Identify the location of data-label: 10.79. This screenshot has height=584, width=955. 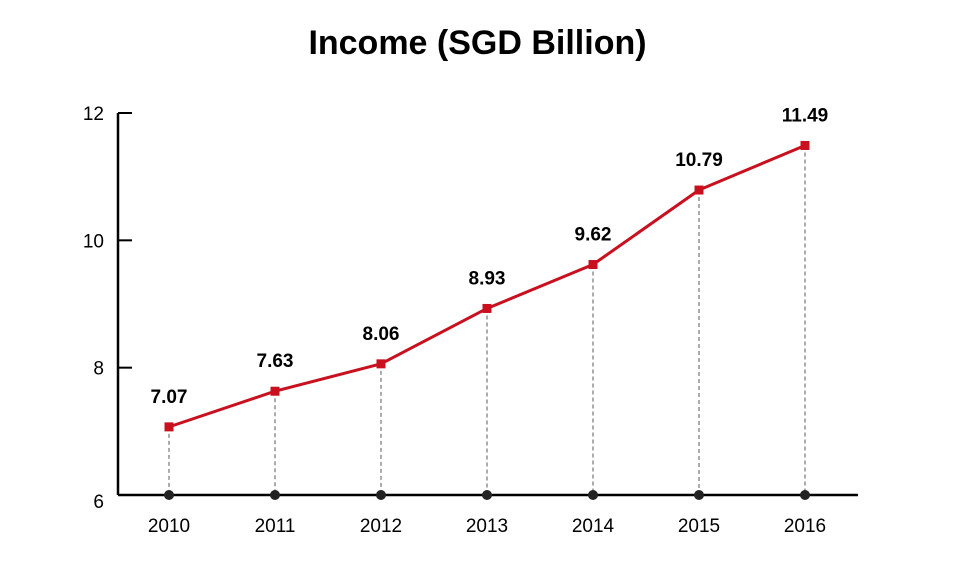
(699, 160).